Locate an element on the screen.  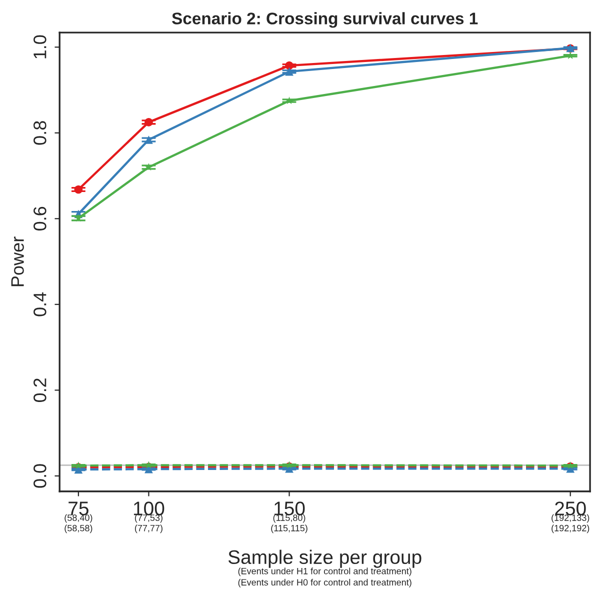
x-tick-label: 150 is located at coordinates (289, 509).